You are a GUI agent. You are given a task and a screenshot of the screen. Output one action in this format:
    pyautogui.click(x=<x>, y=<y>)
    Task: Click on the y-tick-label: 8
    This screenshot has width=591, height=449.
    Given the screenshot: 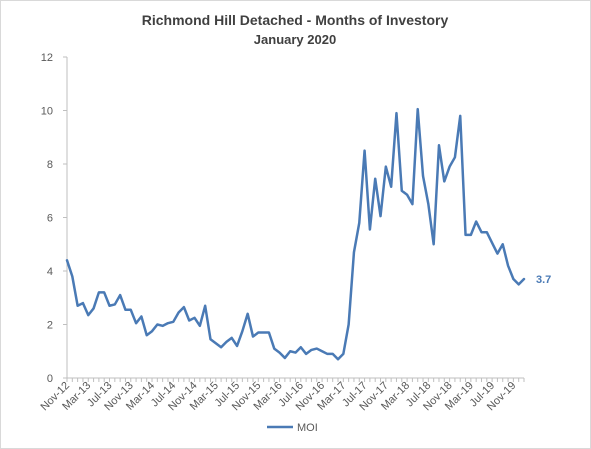 What is the action you would take?
    pyautogui.click(x=50, y=165)
    